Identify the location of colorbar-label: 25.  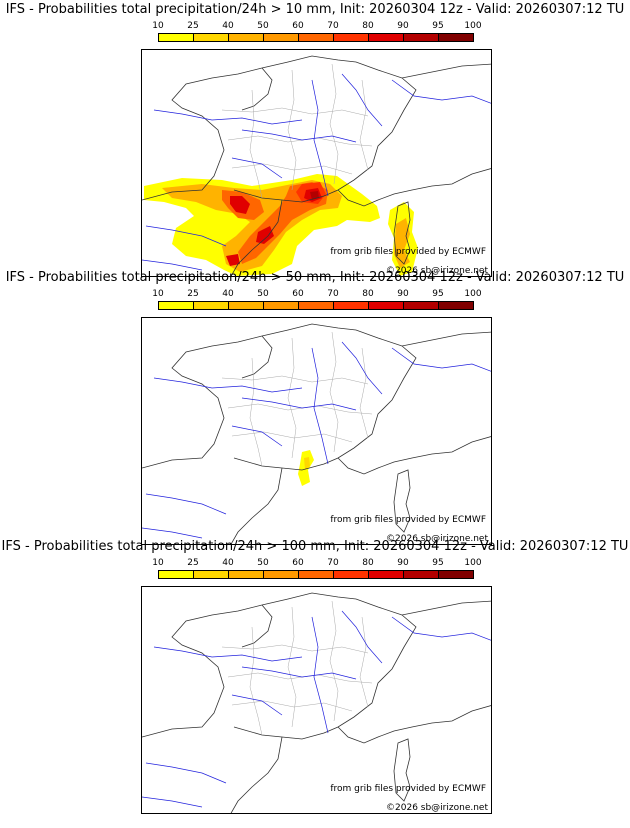
(193, 26).